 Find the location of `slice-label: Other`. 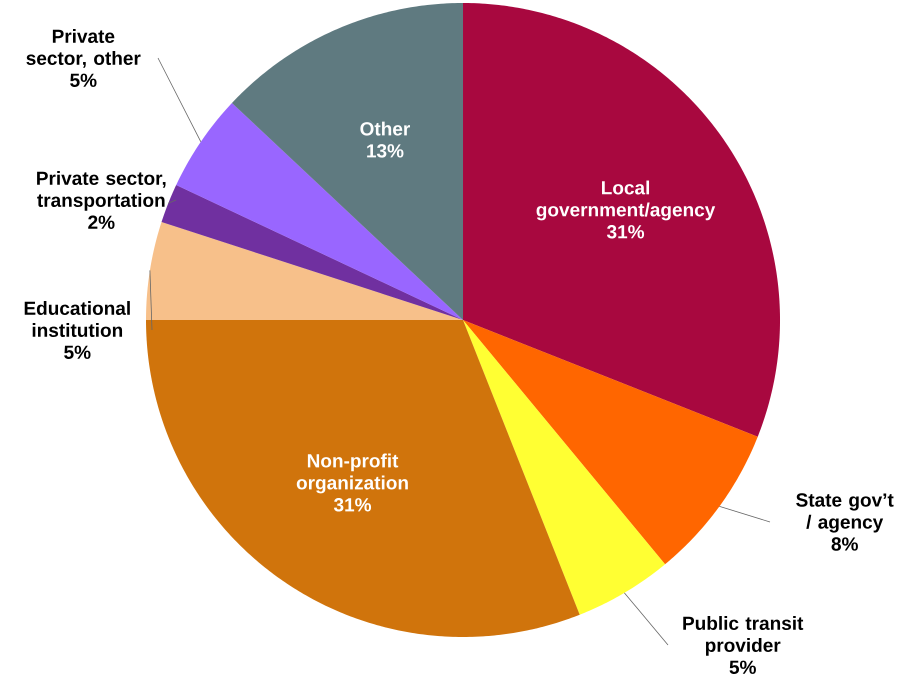

slice-label: Other is located at coordinates (385, 129).